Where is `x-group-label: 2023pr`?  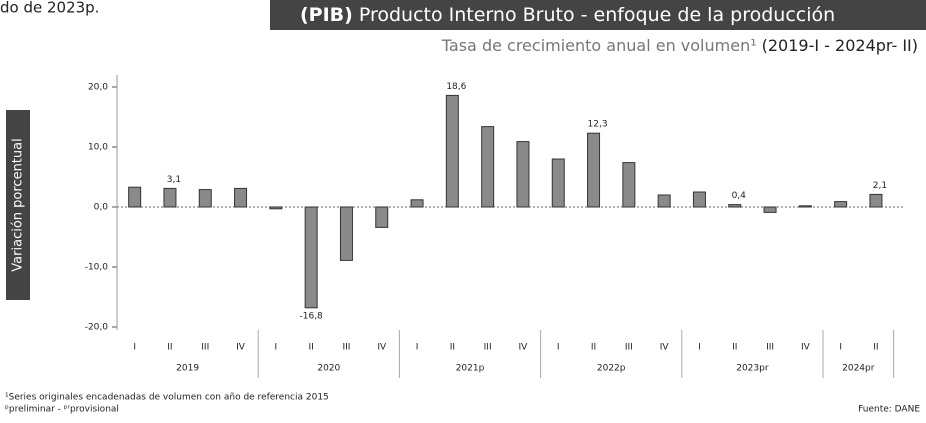 x-group-label: 2023pr is located at coordinates (752, 369).